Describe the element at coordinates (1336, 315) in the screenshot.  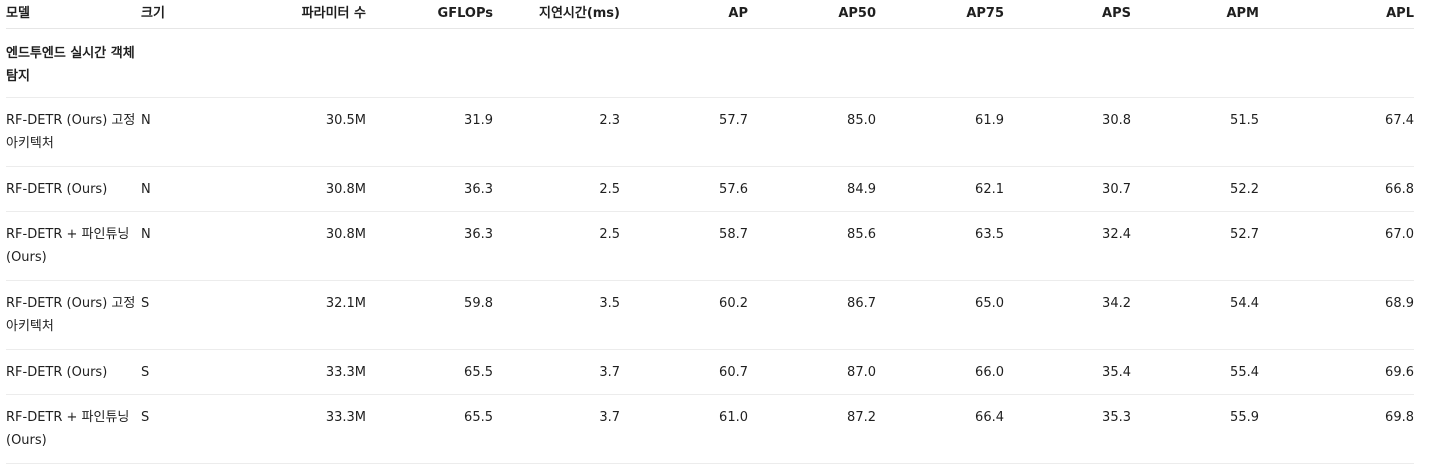
I see `cell-apl: 68.9` at that location.